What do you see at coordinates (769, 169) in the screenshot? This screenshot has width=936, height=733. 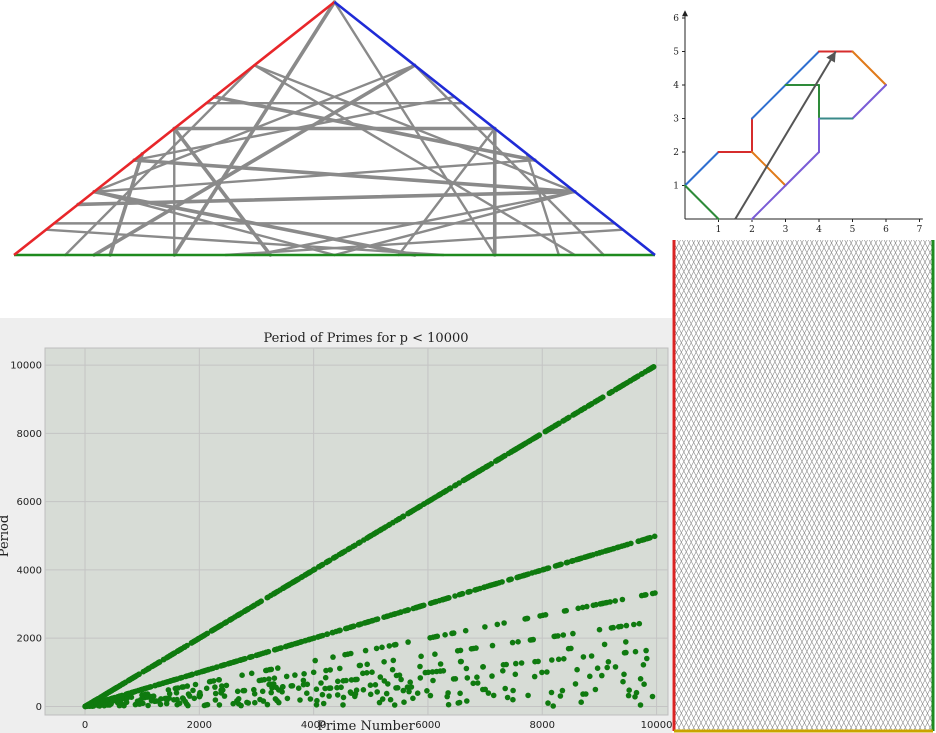 I see `hex-path-segment` at bounding box center [769, 169].